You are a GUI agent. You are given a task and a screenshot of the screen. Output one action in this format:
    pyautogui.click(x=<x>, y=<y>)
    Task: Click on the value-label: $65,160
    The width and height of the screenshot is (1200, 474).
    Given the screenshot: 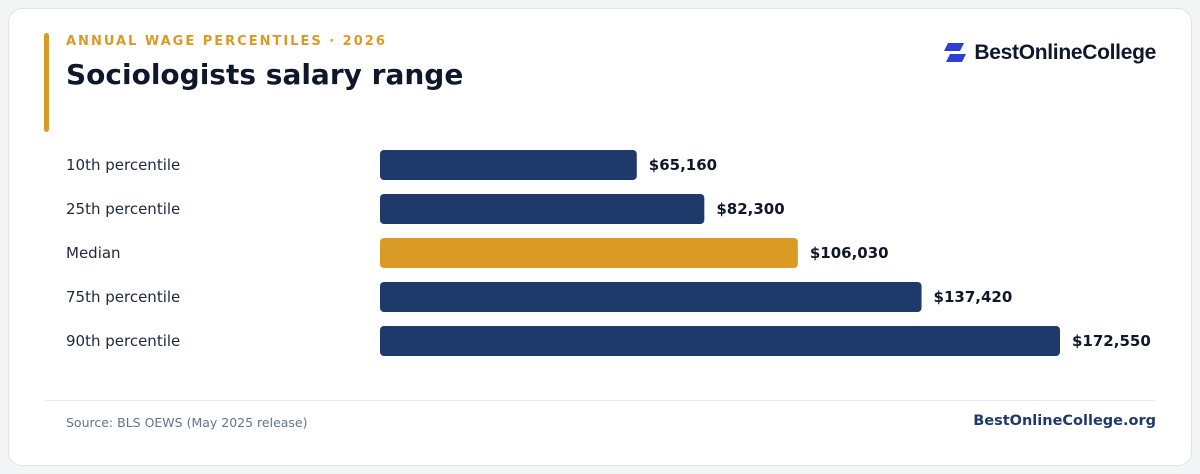 What is the action you would take?
    pyautogui.click(x=683, y=165)
    